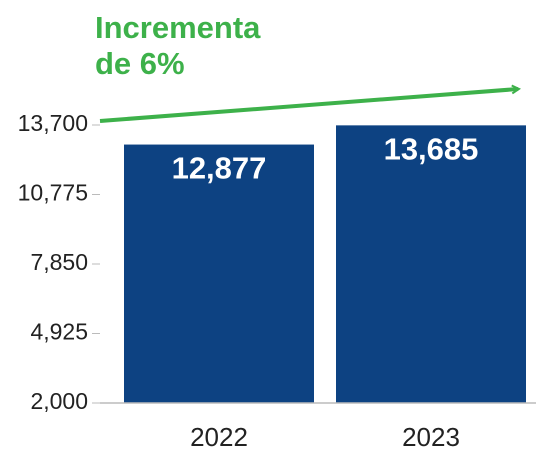  Describe the element at coordinates (59, 332) in the screenshot. I see `y-tick-label: 4,925` at that location.